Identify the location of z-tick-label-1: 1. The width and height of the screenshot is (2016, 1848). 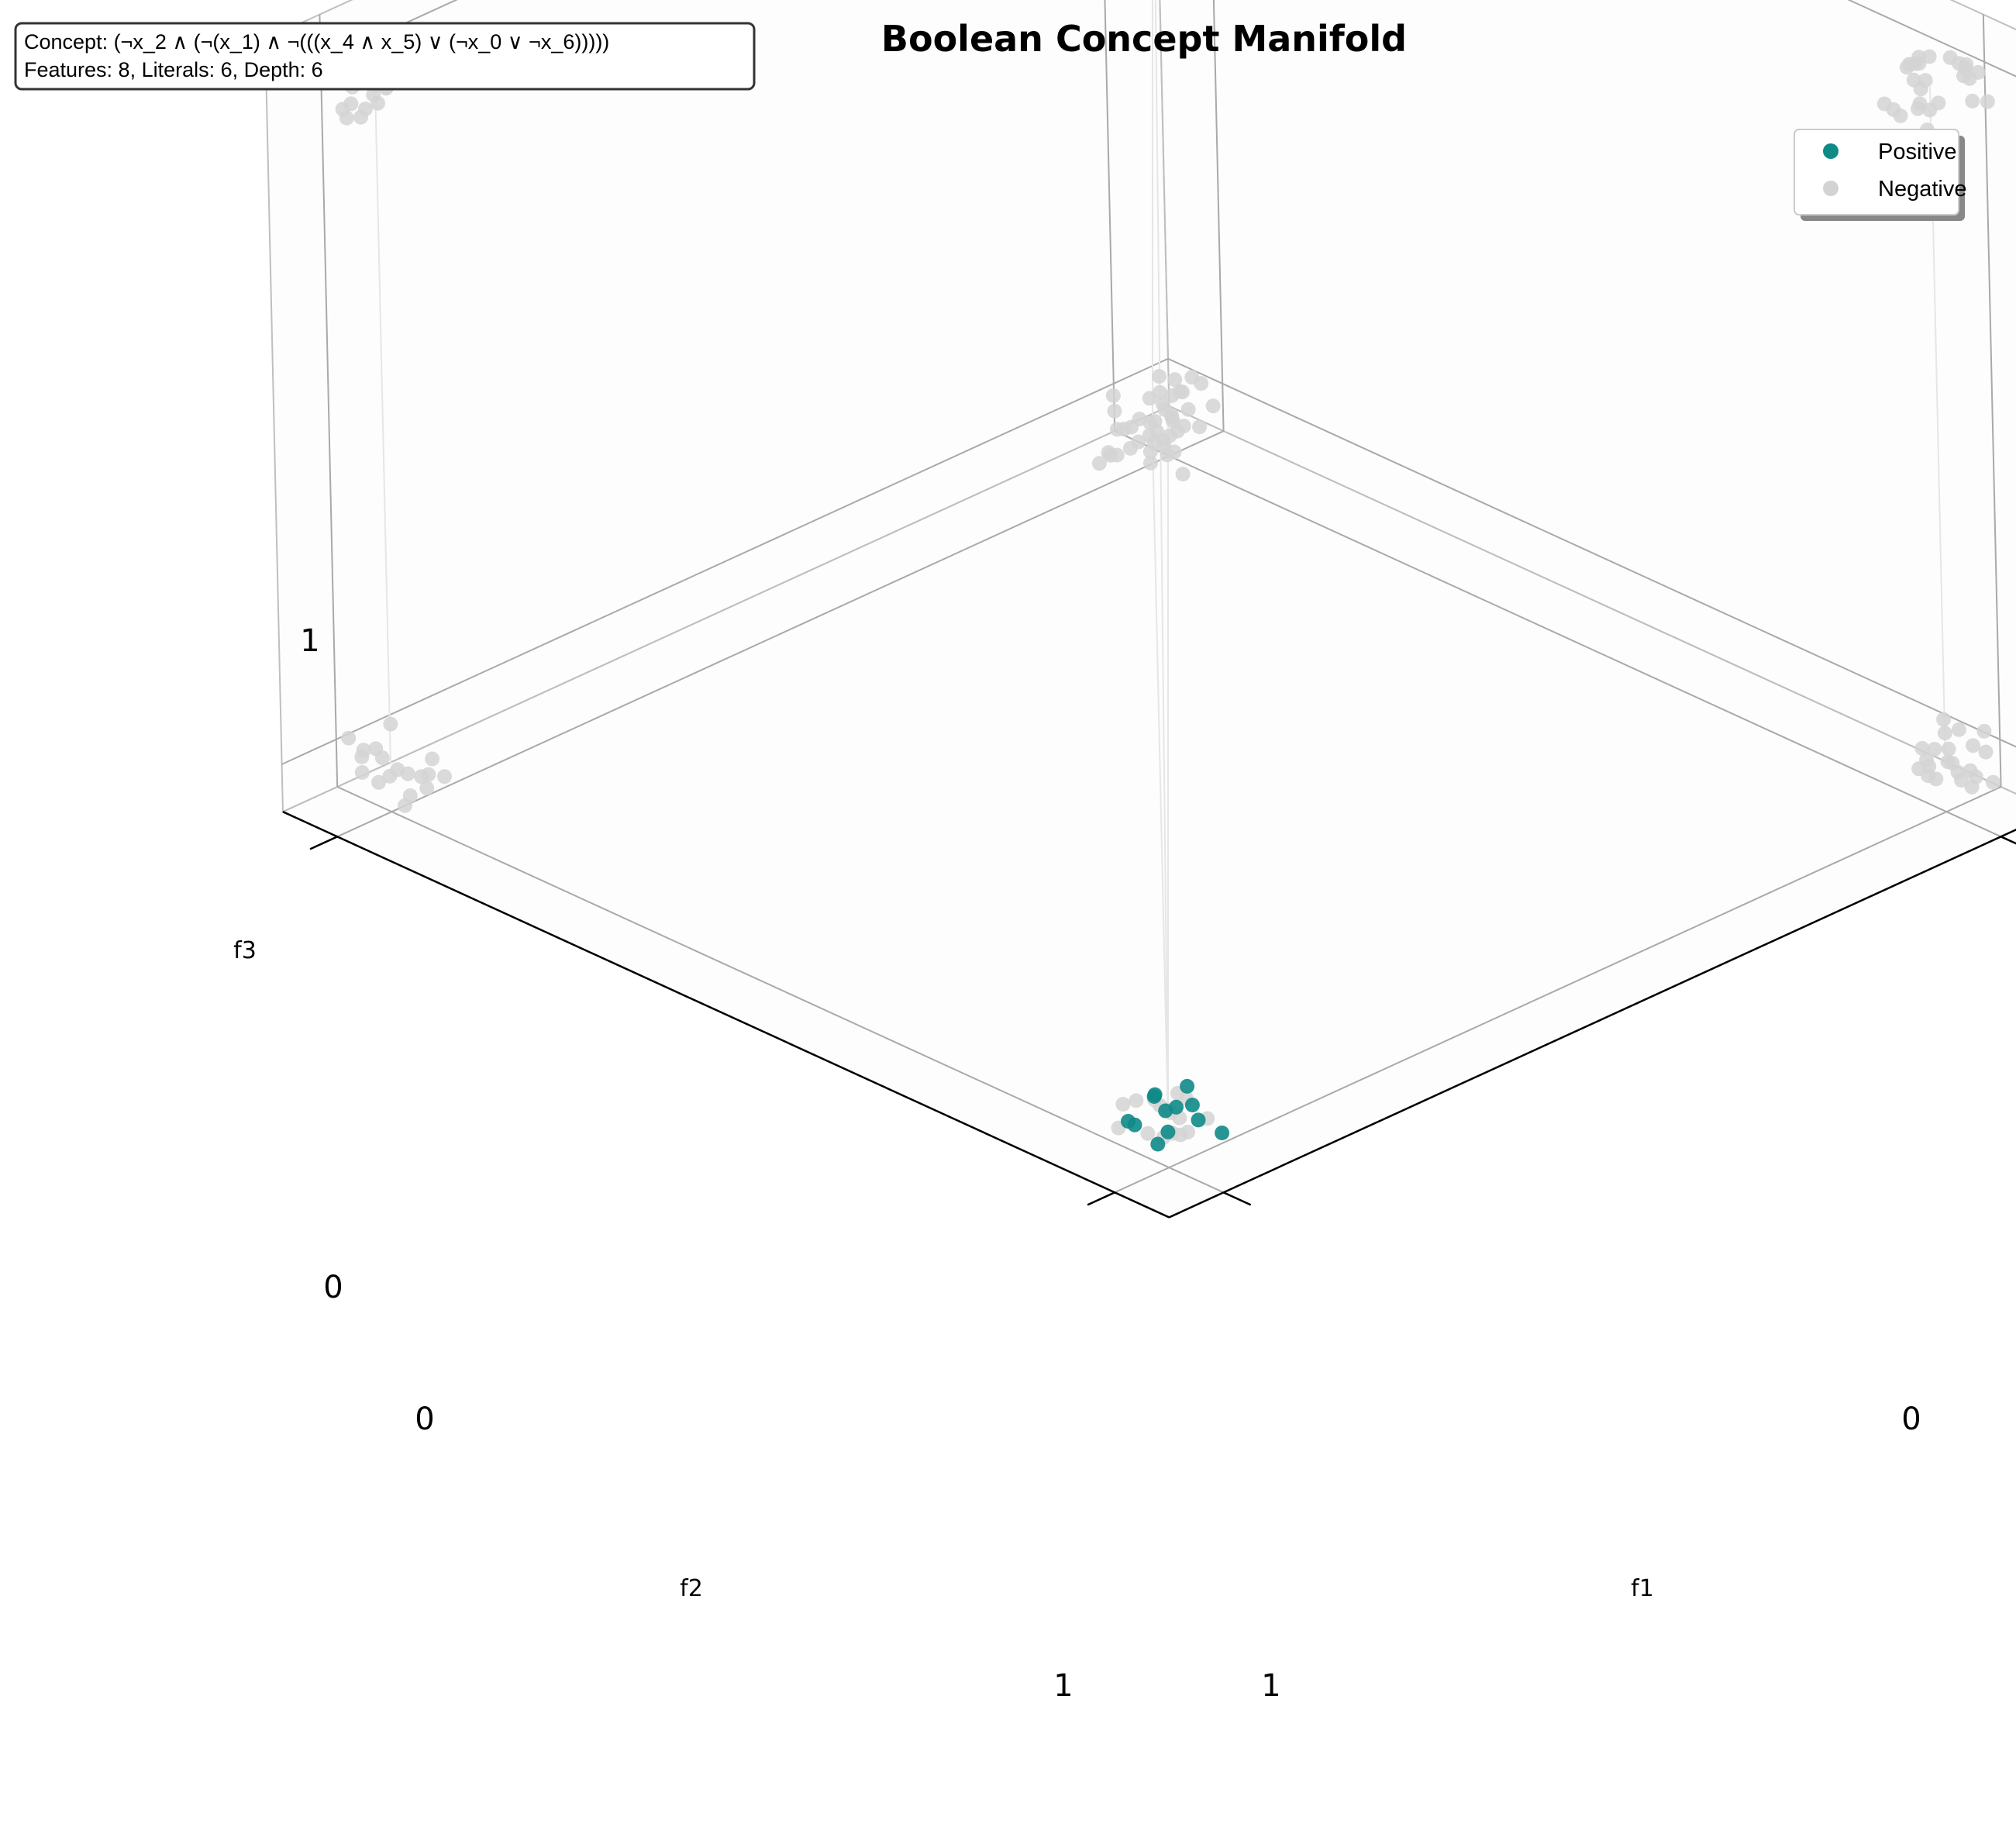
(309, 641).